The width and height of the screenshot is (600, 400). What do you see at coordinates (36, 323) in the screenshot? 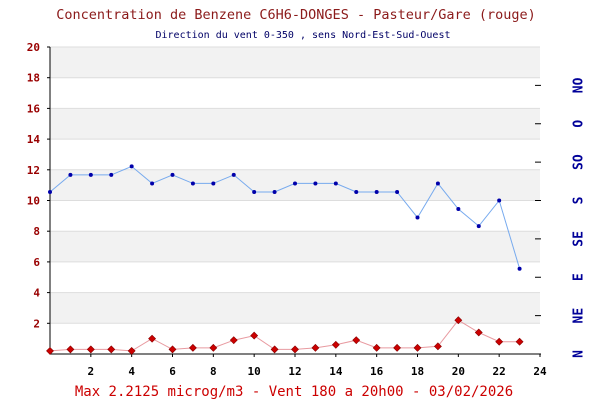
I see `y-tick-label: 2` at bounding box center [36, 323].